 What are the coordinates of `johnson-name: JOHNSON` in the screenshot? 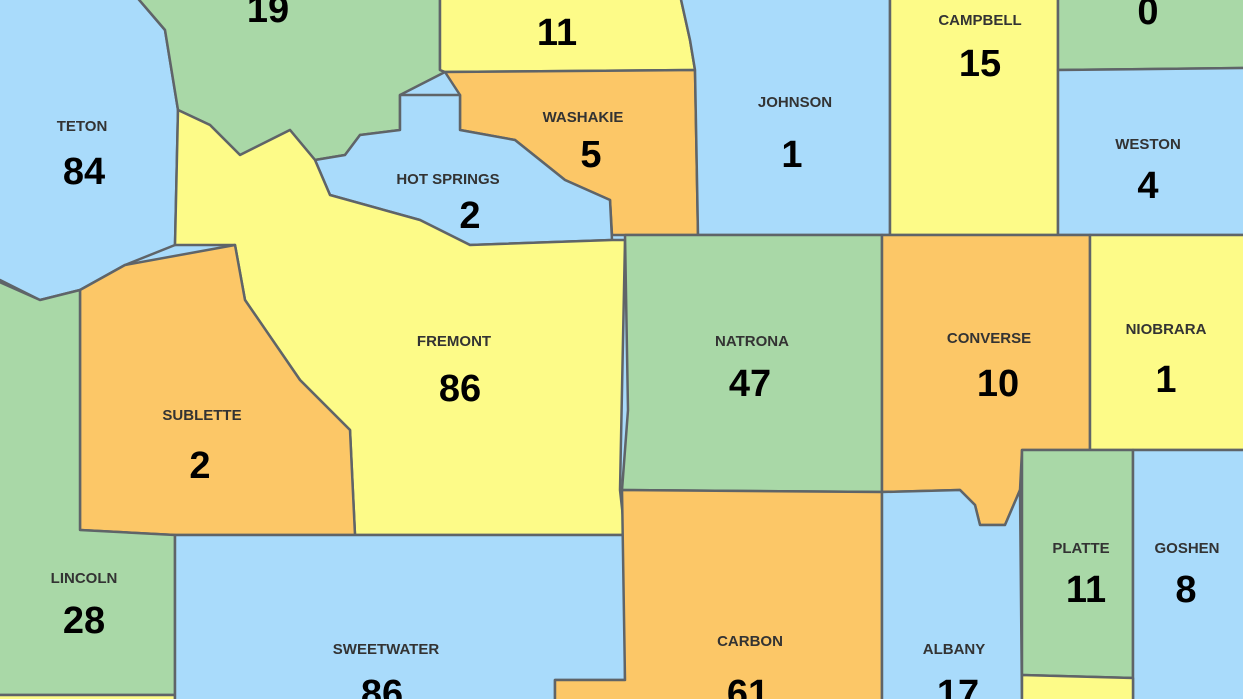 It's located at (795, 102).